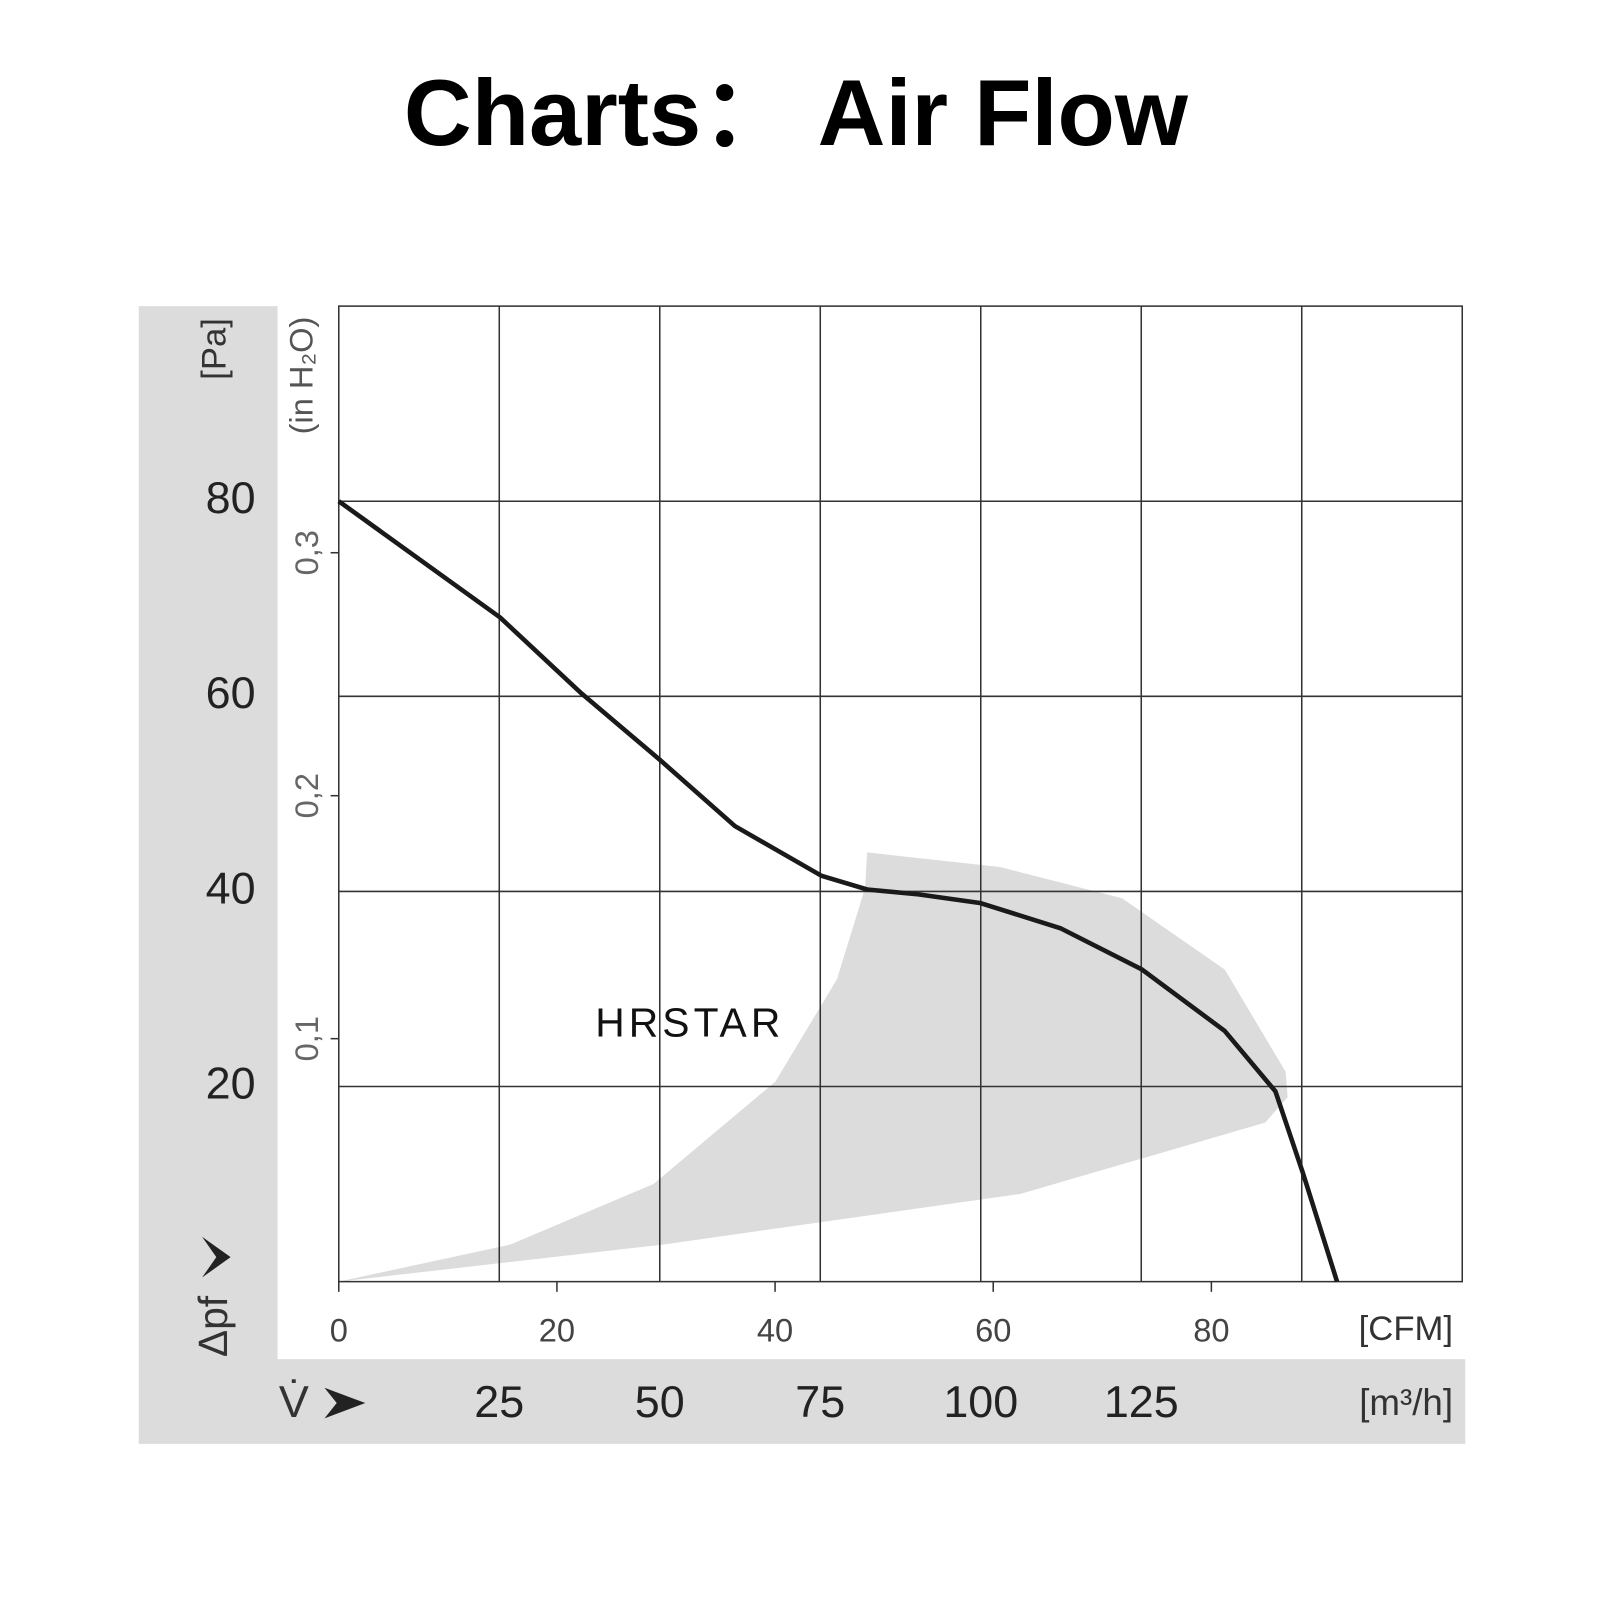 This screenshot has height=1600, width=1600. Describe the element at coordinates (306, 795) in the screenshot. I see `y2-tick-label: 0,2` at that location.